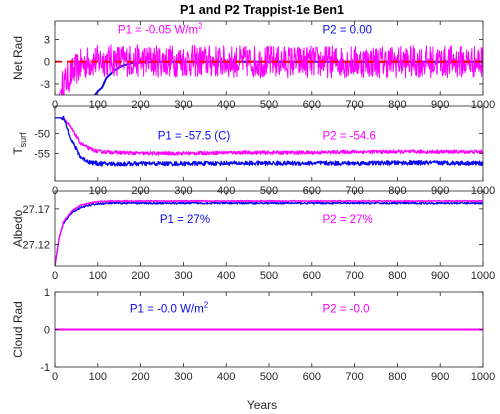 This screenshot has width=500, height=414. What do you see at coordinates (194, 137) in the screenshot?
I see `annotation-p1: P1 = -57.5 (C)` at bounding box center [194, 137].